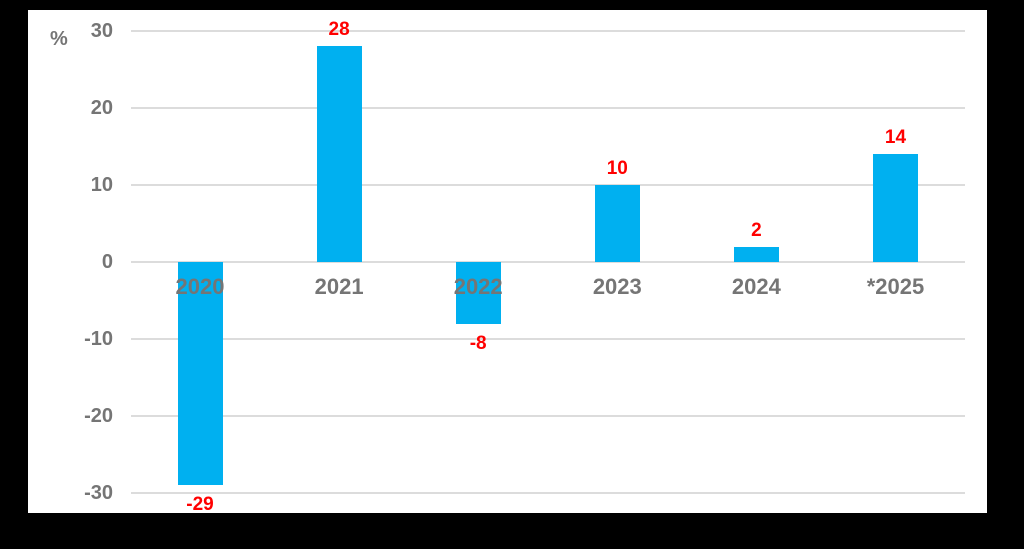  What do you see at coordinates (101, 31) in the screenshot?
I see `y-axis-tick-label: 30` at bounding box center [101, 31].